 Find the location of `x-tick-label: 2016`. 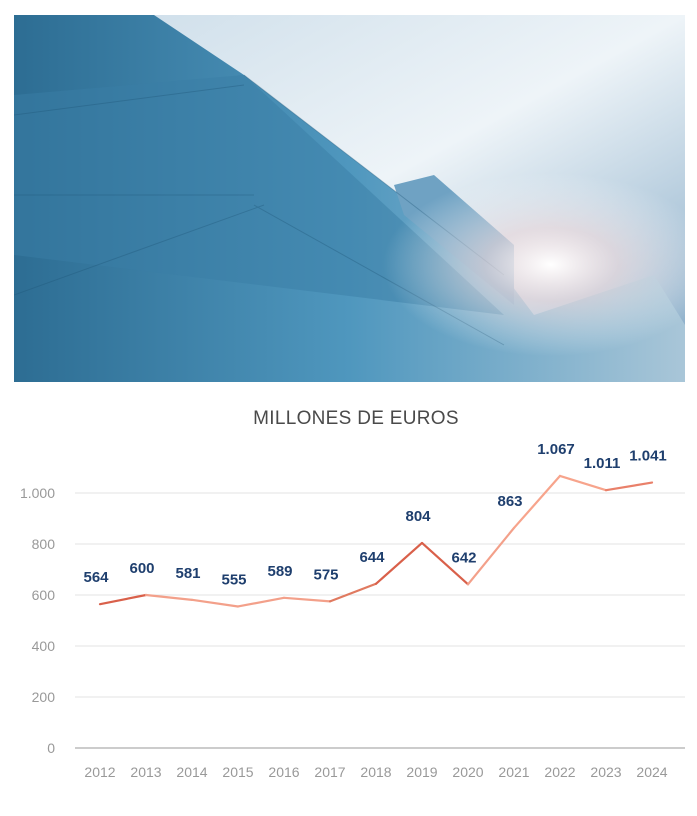

x-tick-label: 2016 is located at coordinates (283, 772).